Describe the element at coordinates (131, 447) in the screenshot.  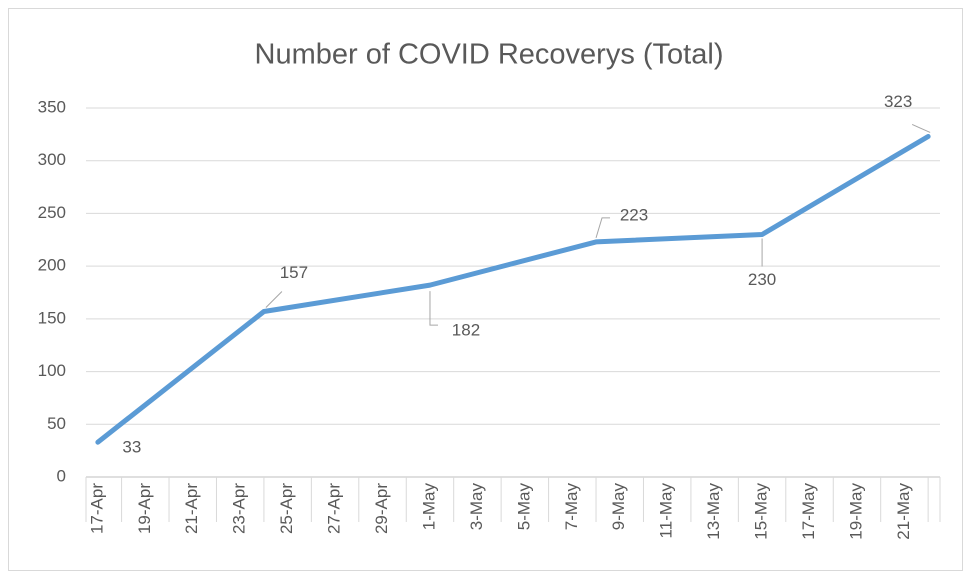
I see `data-label: 33` at that location.